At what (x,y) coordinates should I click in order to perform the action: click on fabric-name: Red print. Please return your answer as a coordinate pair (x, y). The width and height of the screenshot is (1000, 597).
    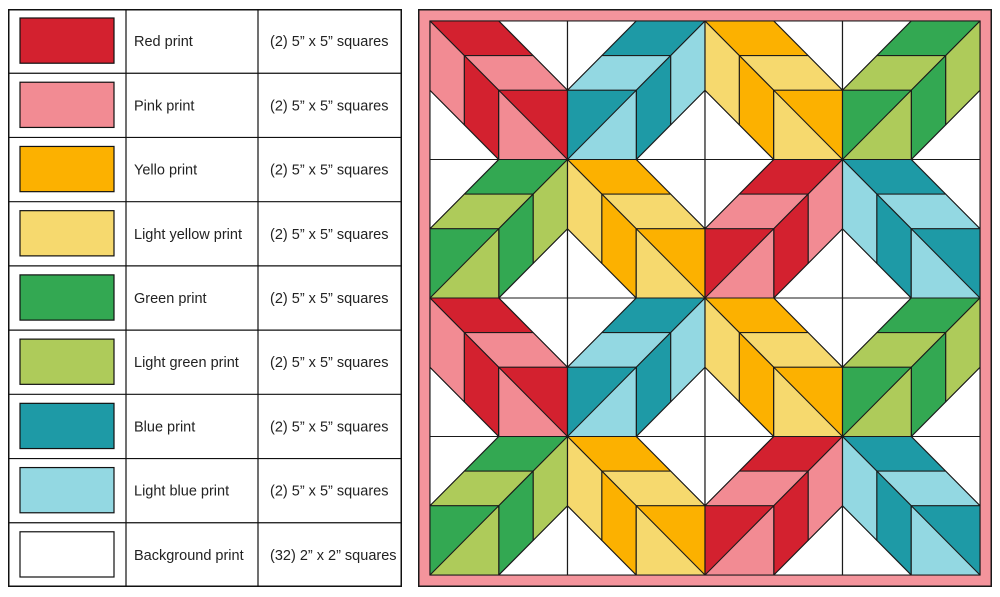
    Looking at the image, I should click on (163, 42).